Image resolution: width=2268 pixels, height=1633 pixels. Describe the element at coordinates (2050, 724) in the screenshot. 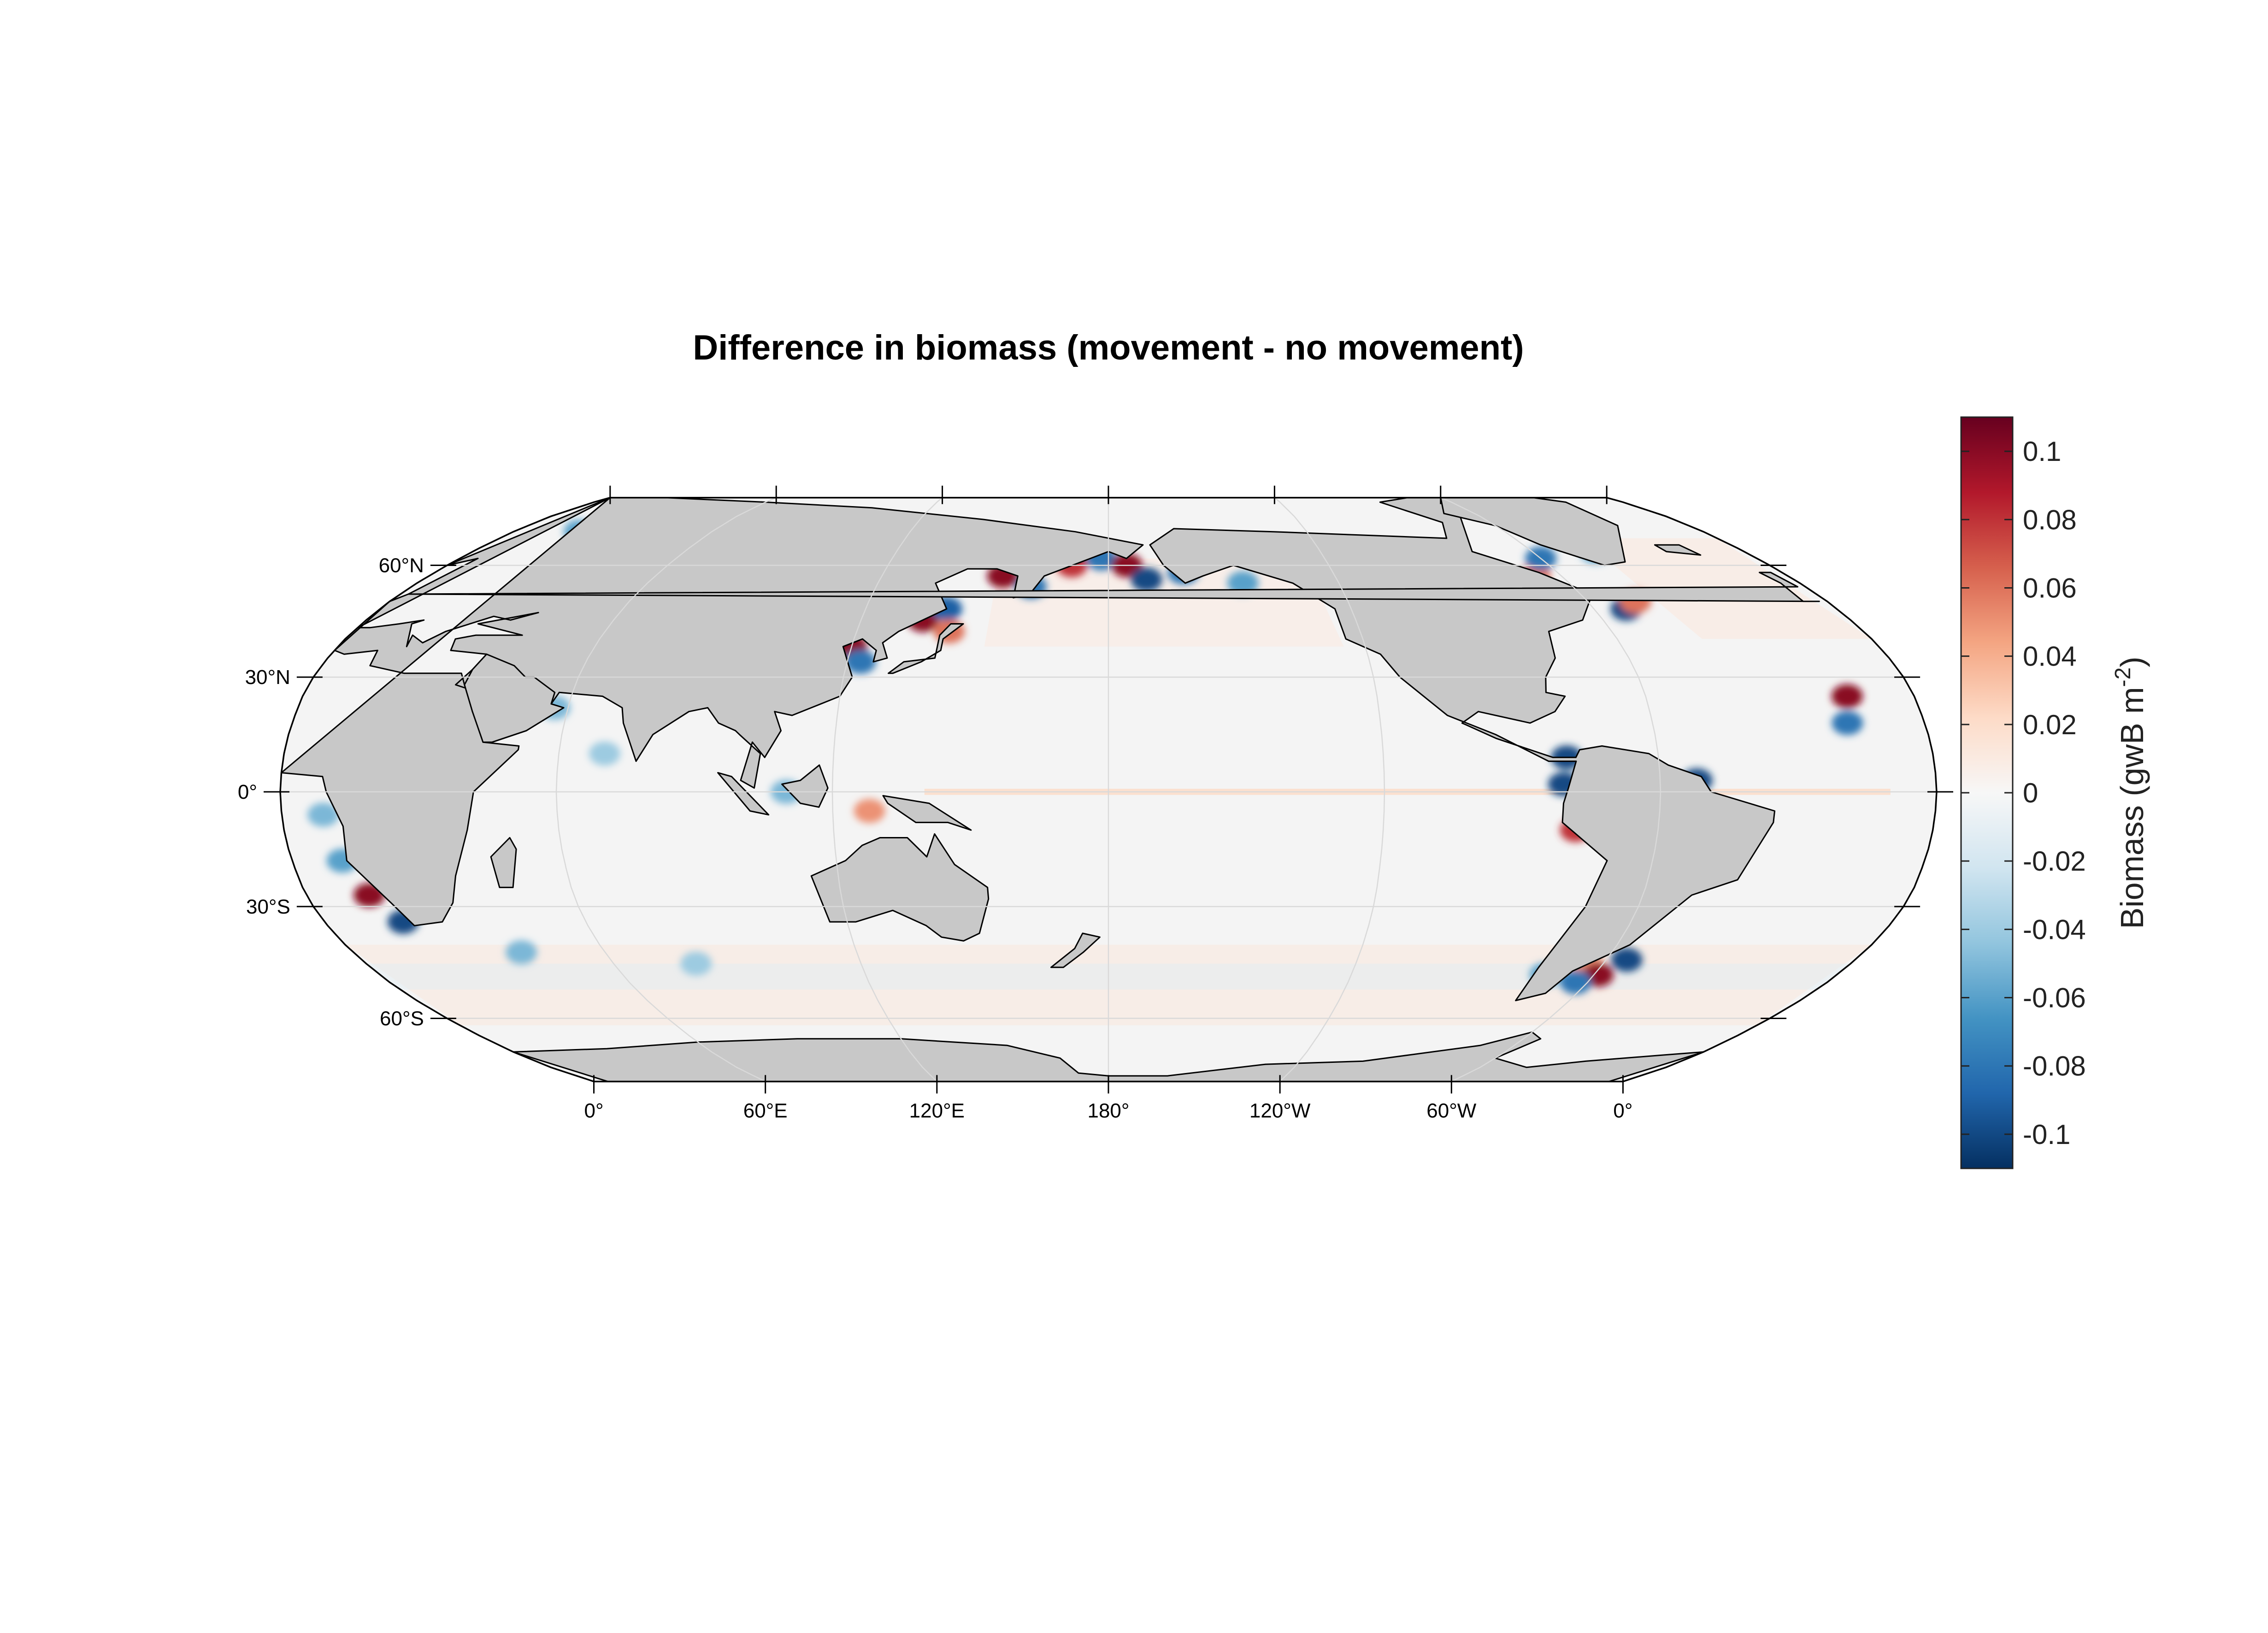

I see `colorbar-tick-label: 0.02` at that location.